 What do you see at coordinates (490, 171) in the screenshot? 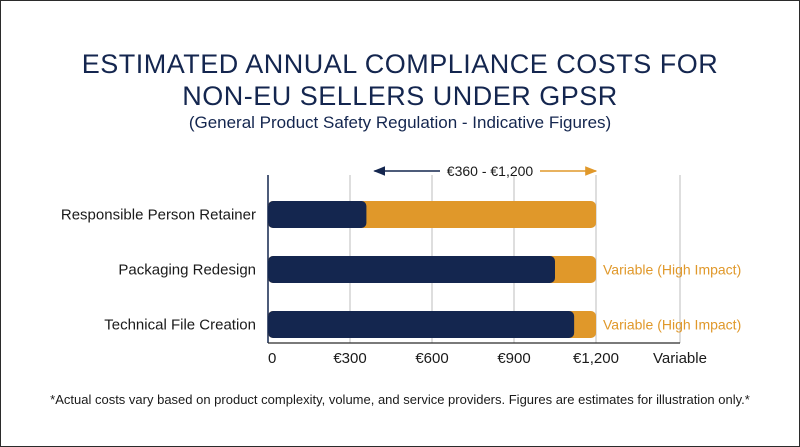
I see `range-annotation-label: €360 - €1,200` at bounding box center [490, 171].